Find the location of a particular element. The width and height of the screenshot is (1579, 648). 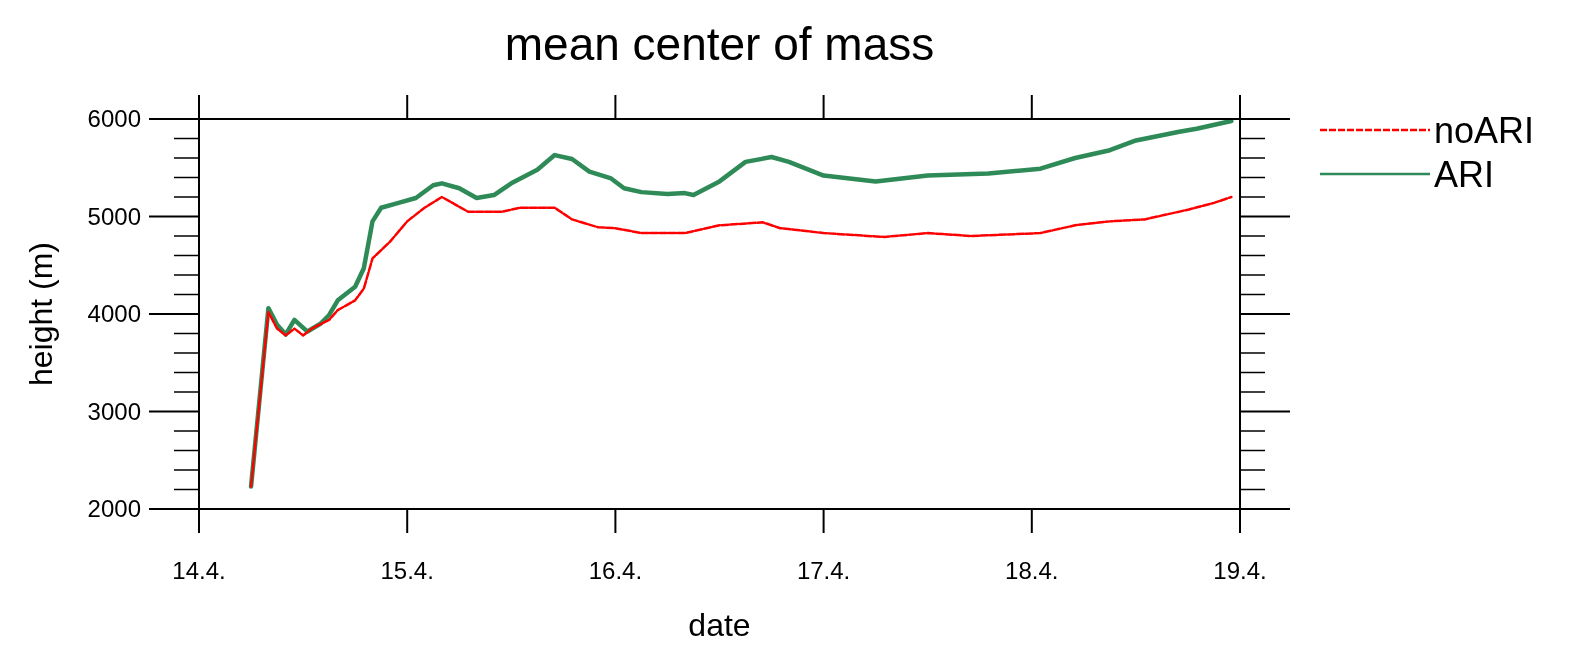

y-tick-label: 3000 is located at coordinates (114, 411).